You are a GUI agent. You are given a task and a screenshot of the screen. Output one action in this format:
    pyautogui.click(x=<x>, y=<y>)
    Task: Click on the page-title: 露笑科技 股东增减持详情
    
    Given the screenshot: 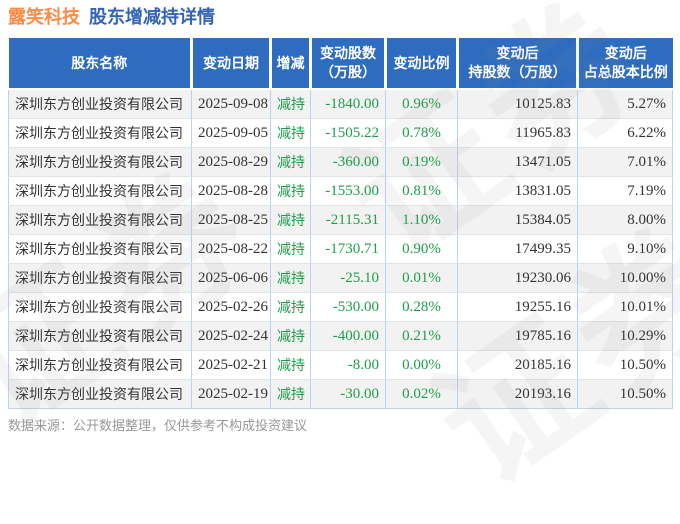 What is the action you would take?
    pyautogui.click(x=111, y=16)
    